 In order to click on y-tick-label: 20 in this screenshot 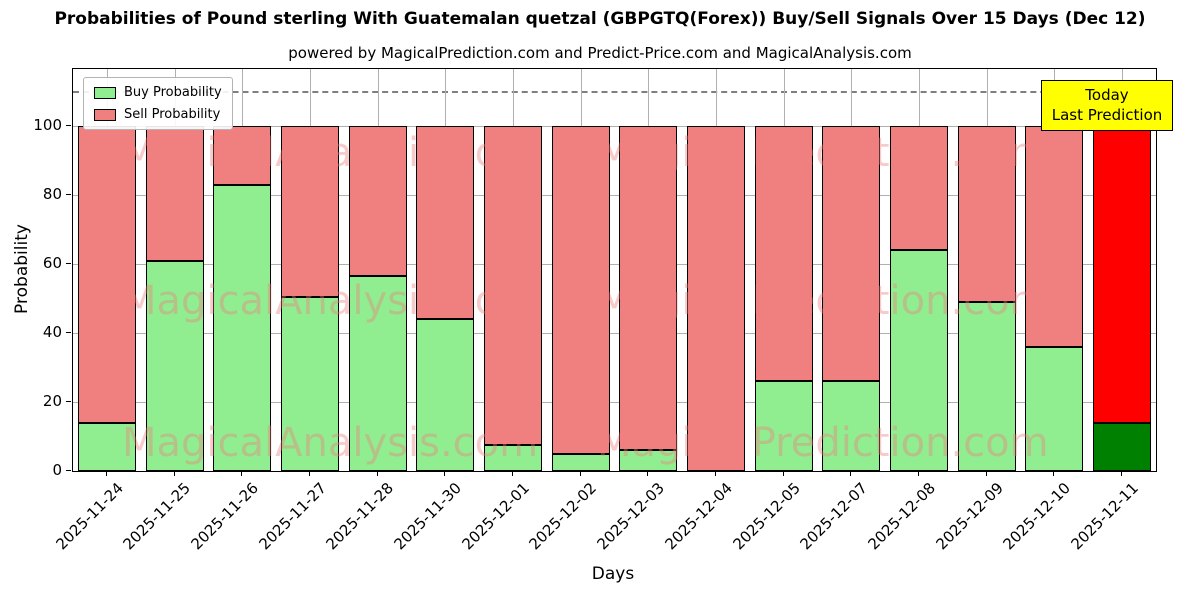, I will do `click(52, 400)`.